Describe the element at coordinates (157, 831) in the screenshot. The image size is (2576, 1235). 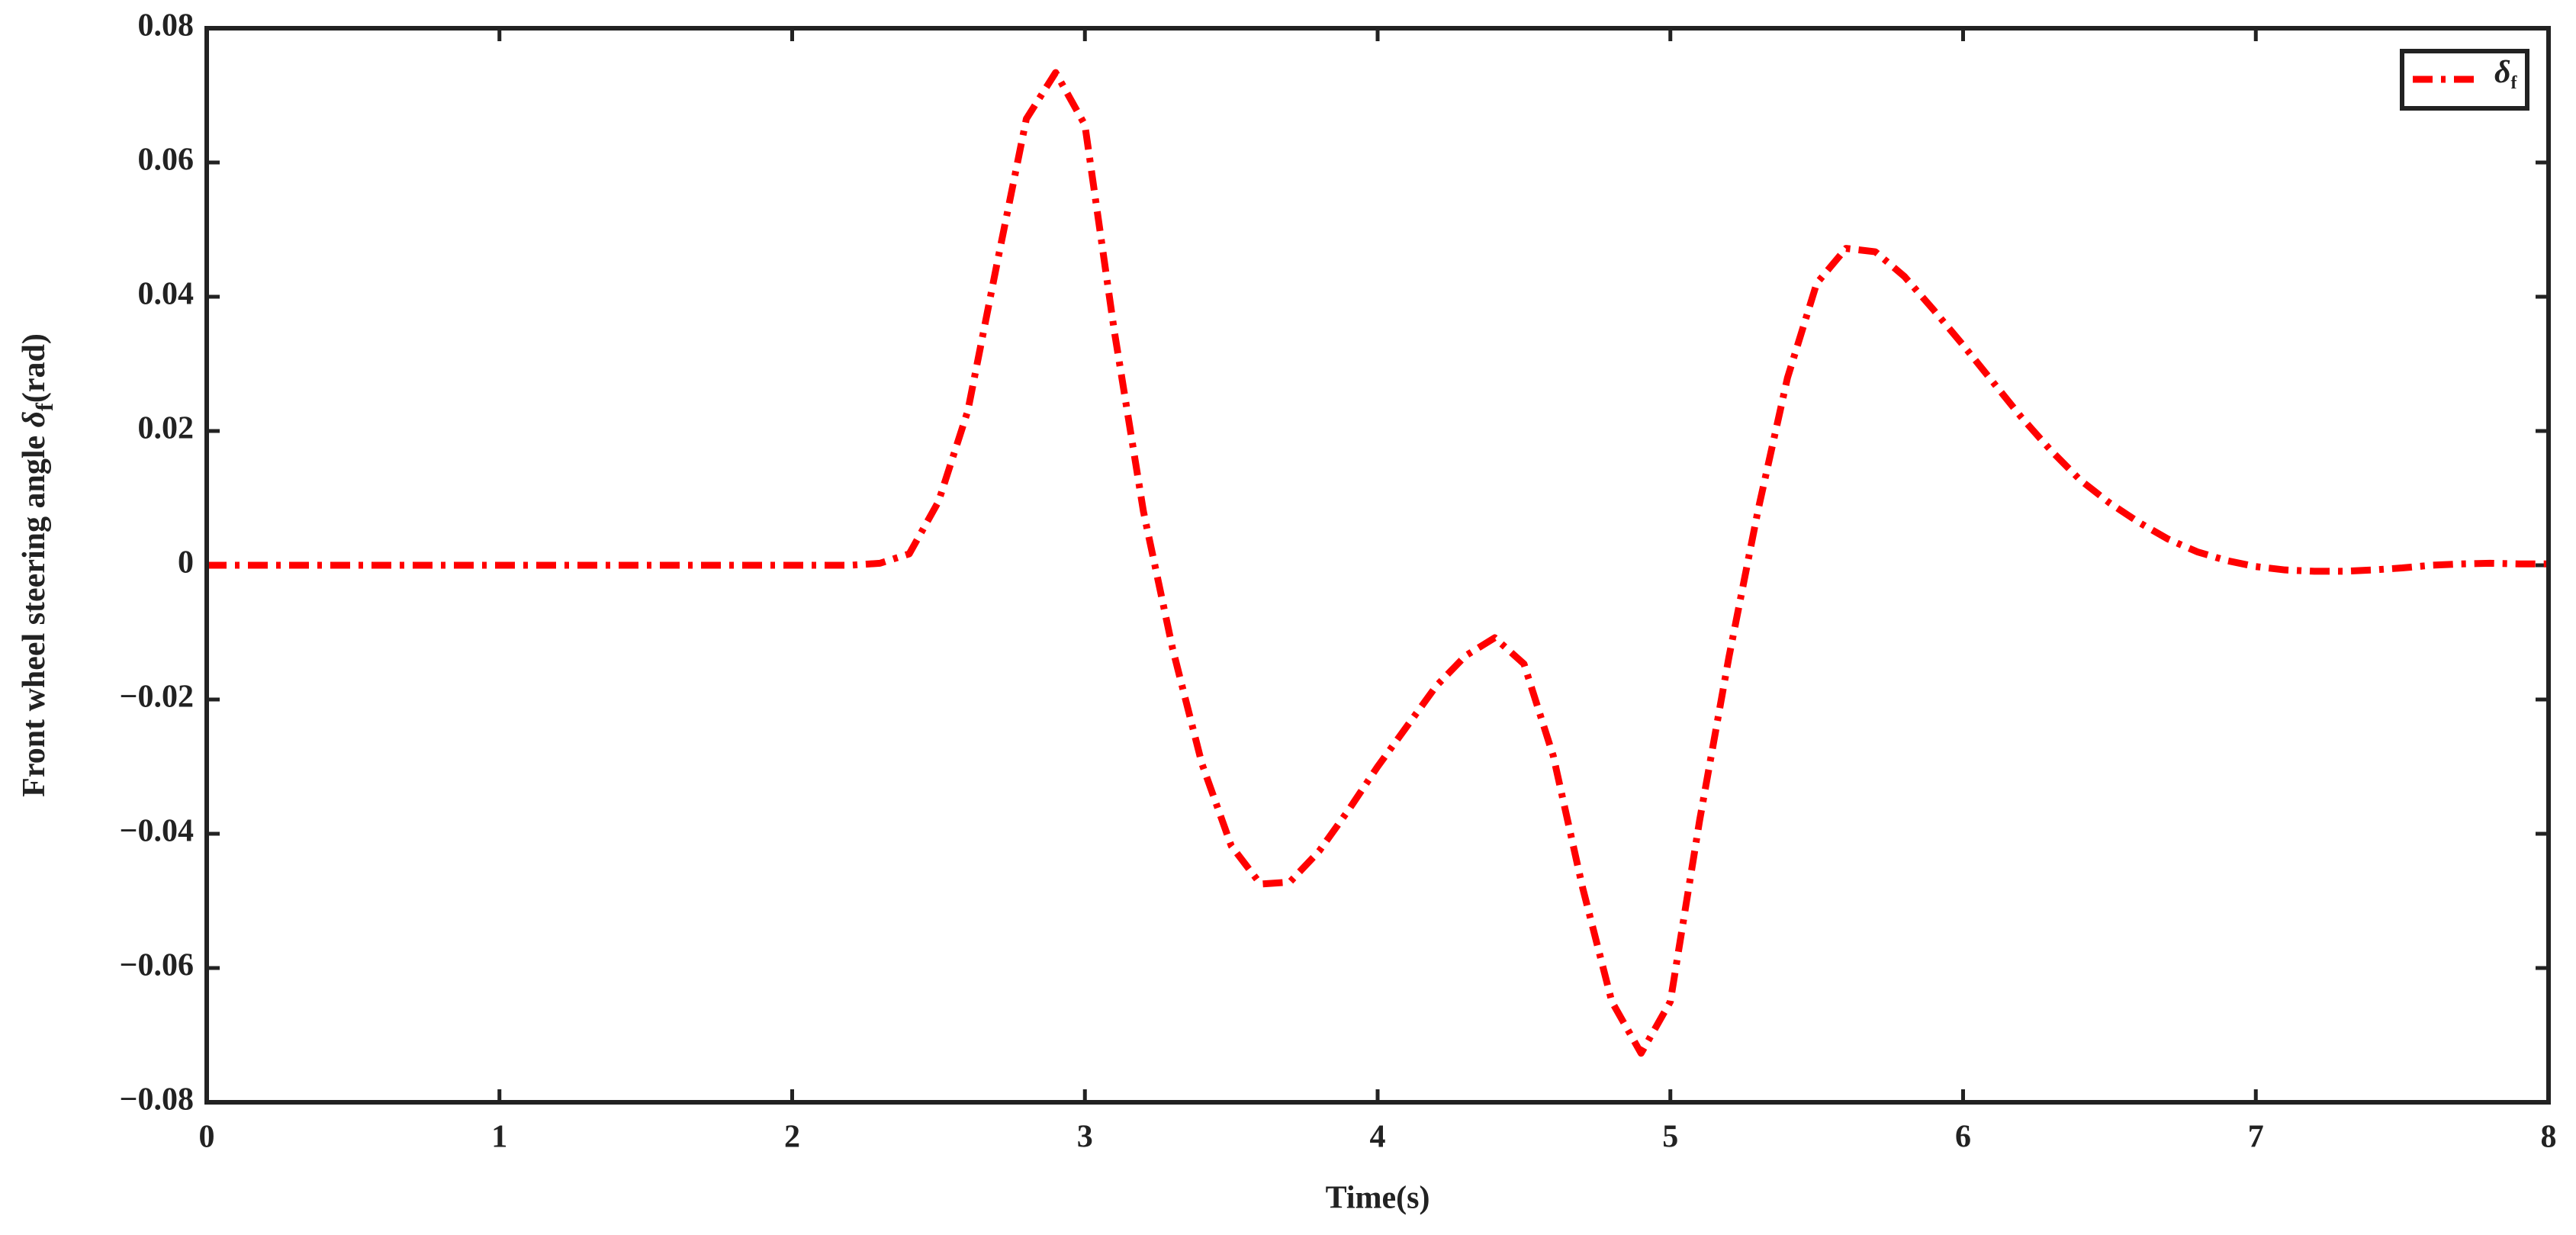
I see `y-tick-label: −0.04` at that location.